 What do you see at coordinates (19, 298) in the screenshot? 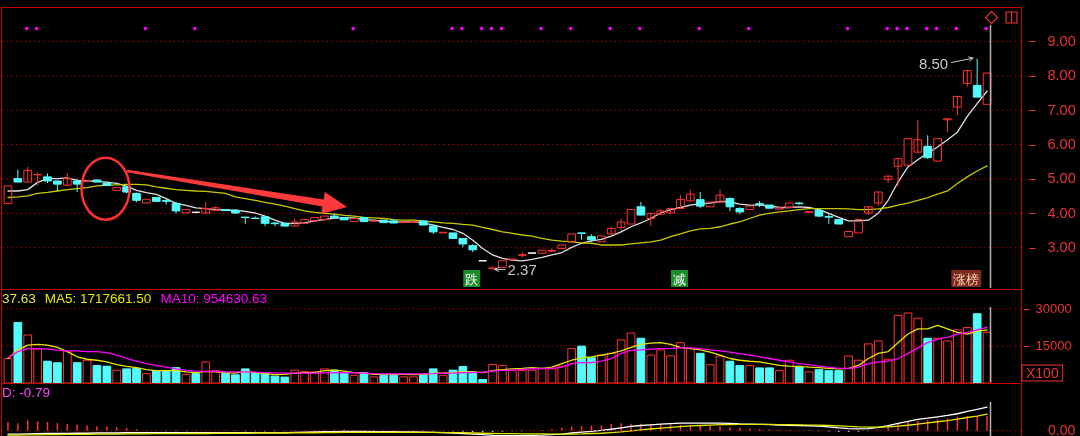
I see `annotation: 37.63` at bounding box center [19, 298].